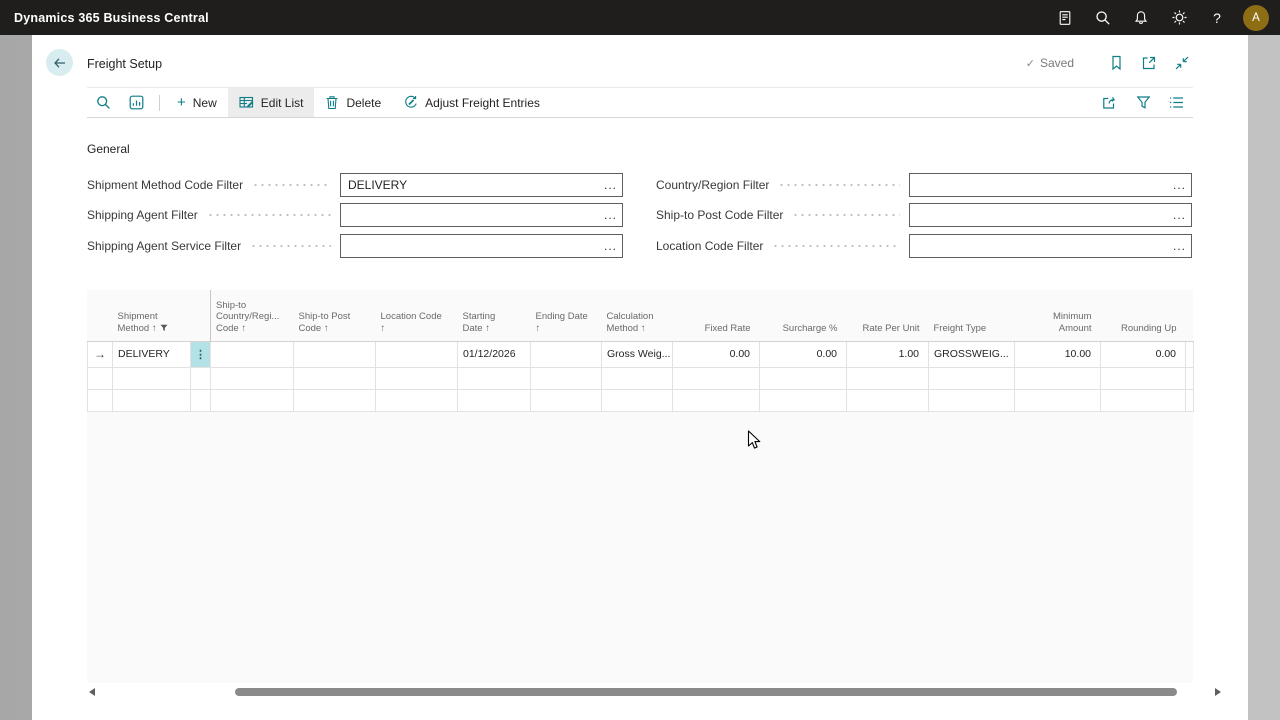  What do you see at coordinates (971, 316) in the screenshot?
I see `column-header-freight-type: Freight Type` at bounding box center [971, 316].